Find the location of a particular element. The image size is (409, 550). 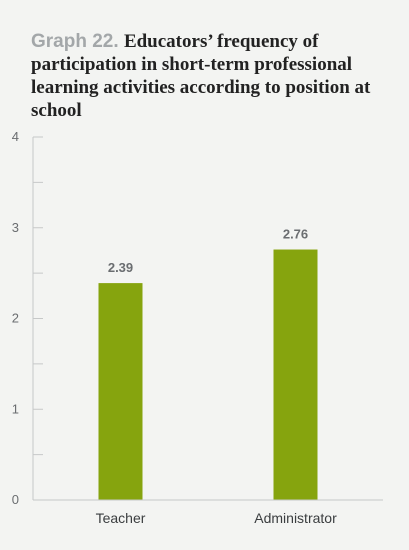

bar-administrator is located at coordinates (295, 374).